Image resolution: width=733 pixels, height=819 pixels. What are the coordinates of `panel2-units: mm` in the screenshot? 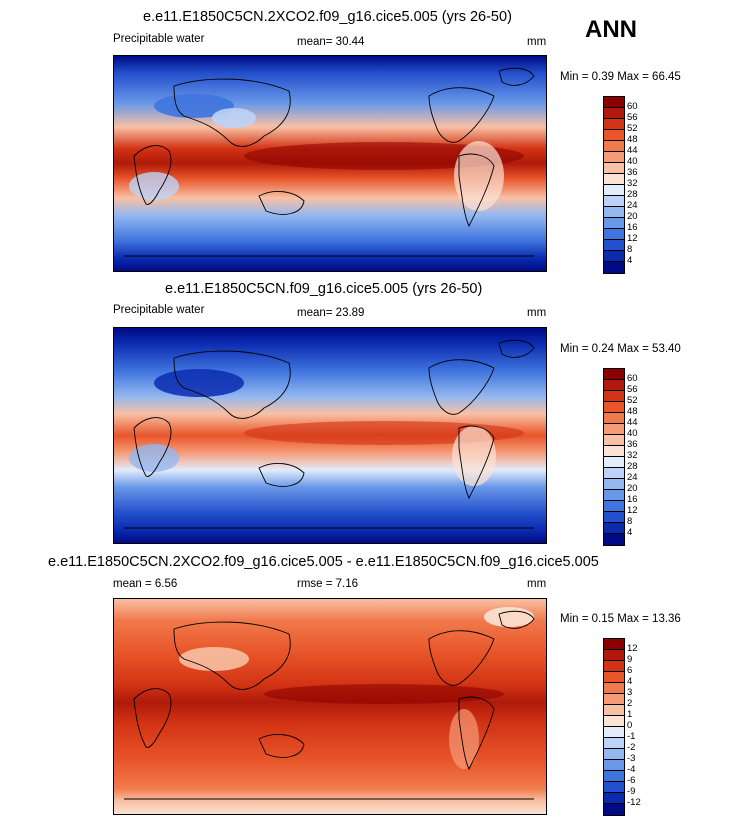 It's located at (537, 313).